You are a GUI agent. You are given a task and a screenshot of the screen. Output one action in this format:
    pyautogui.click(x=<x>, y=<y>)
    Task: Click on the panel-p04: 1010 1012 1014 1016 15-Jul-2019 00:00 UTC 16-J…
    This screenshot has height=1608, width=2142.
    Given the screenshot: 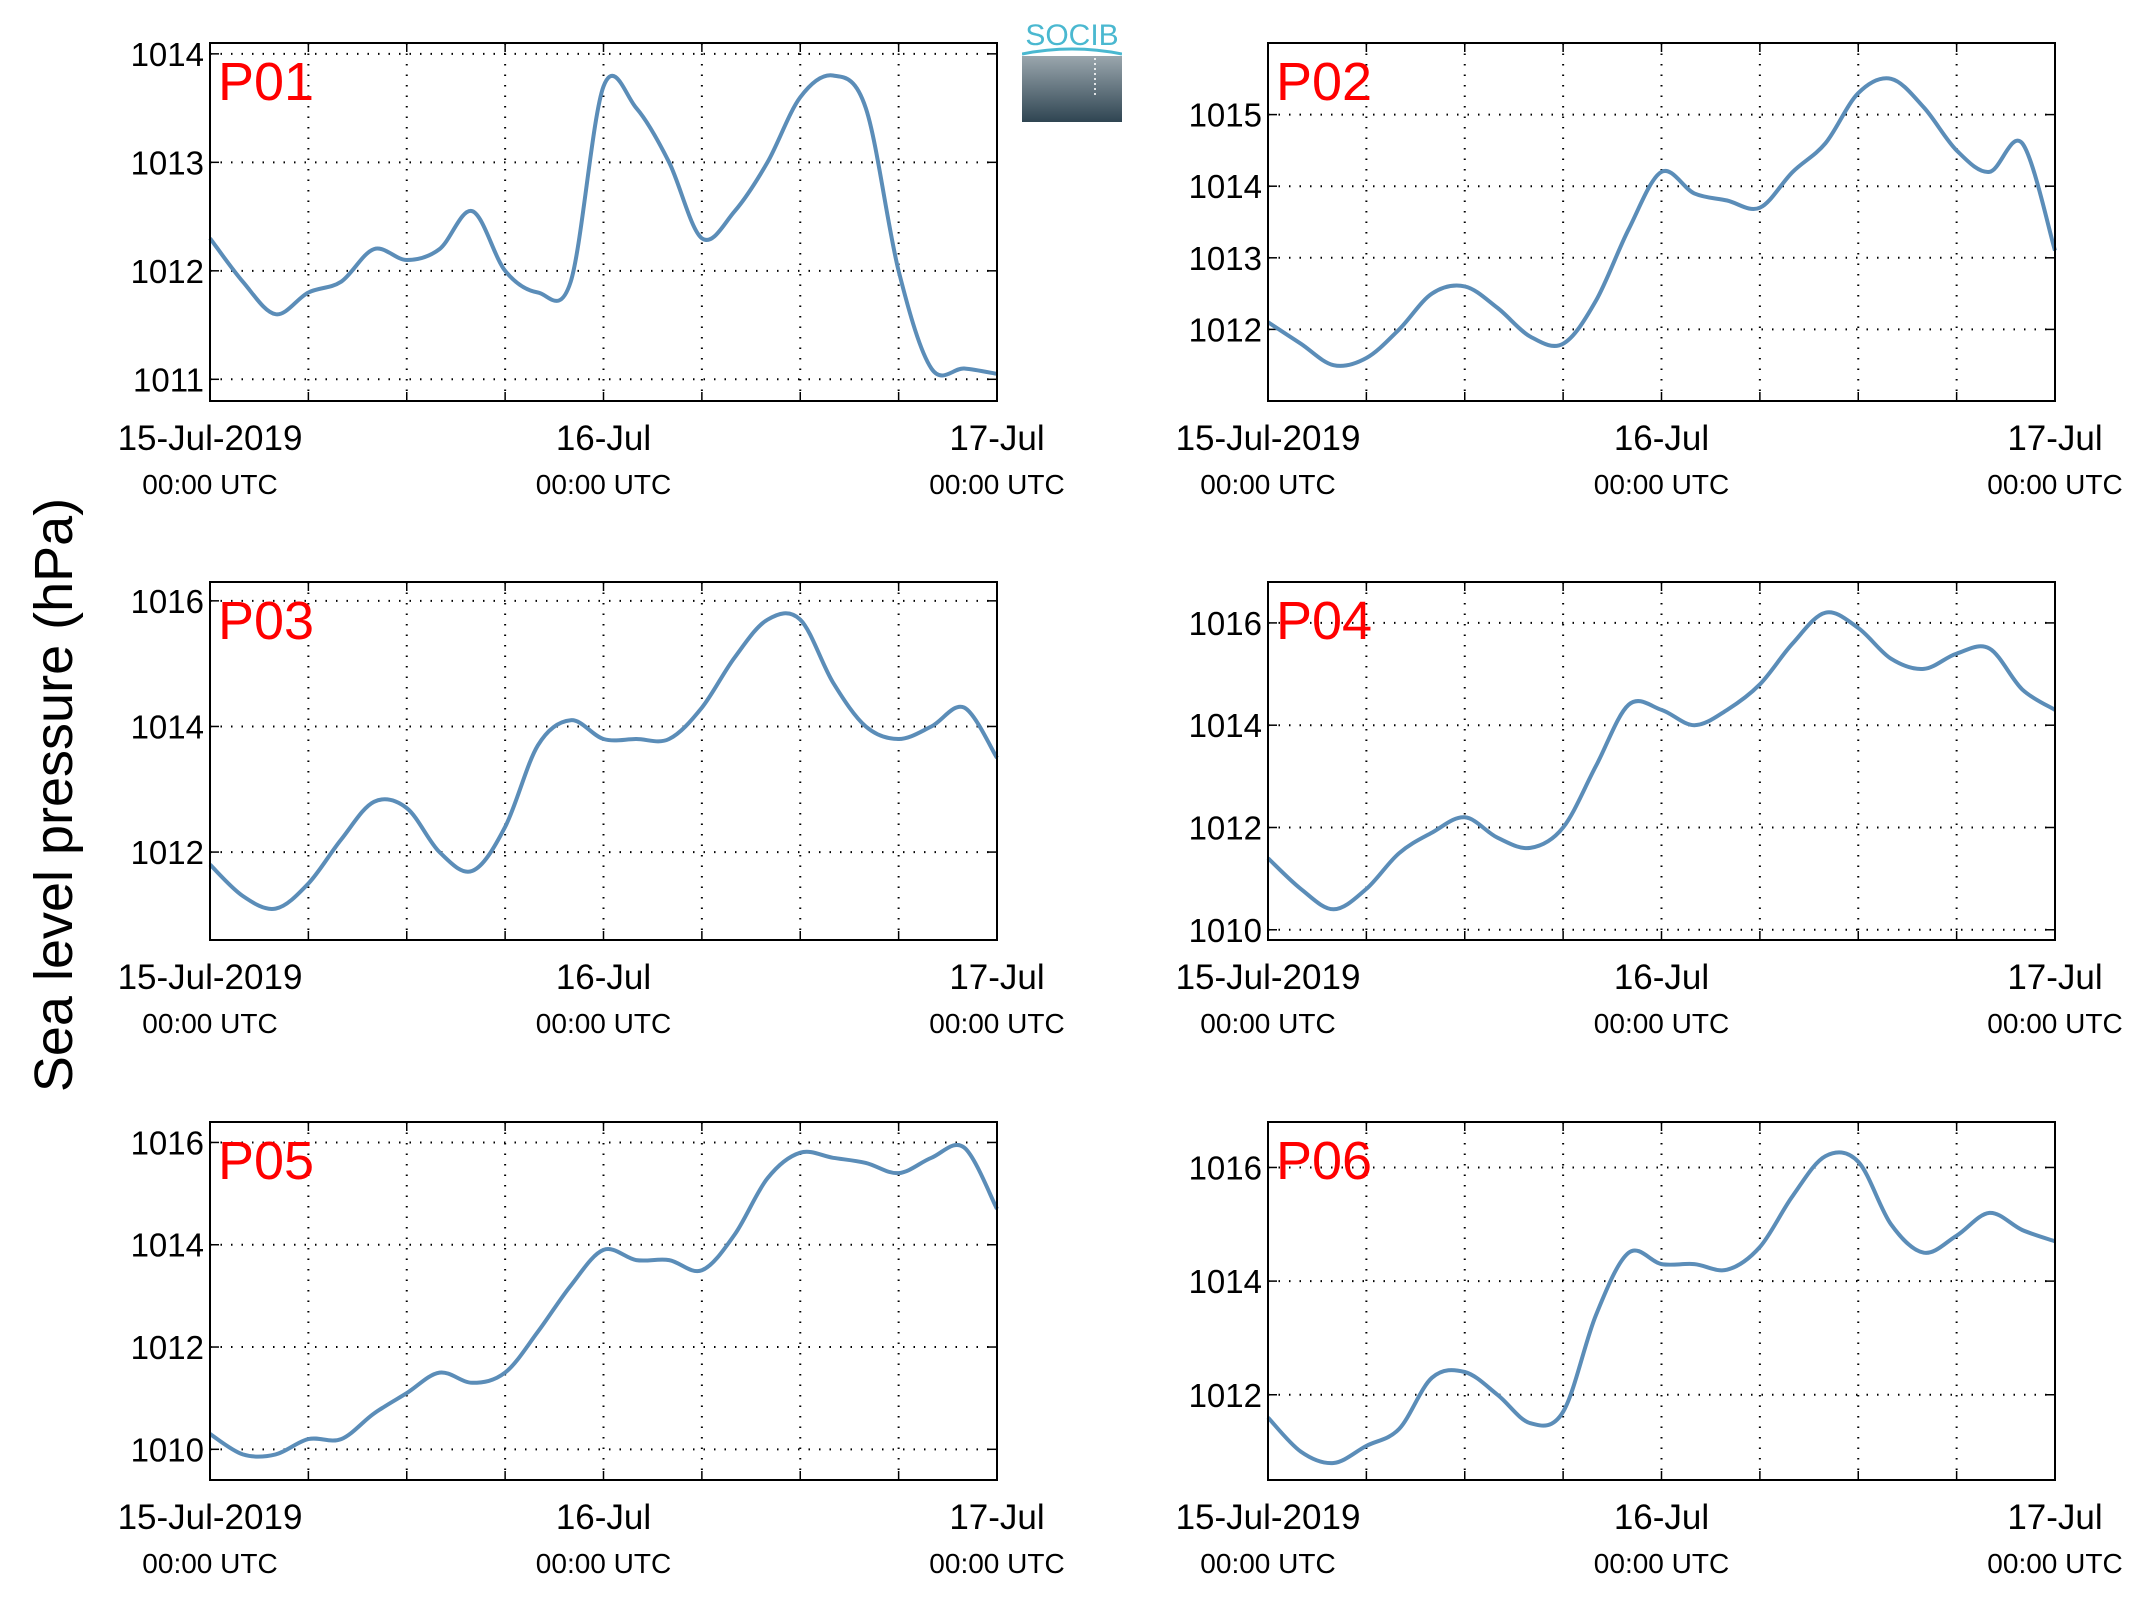 What is the action you would take?
    pyautogui.click(x=1649, y=810)
    